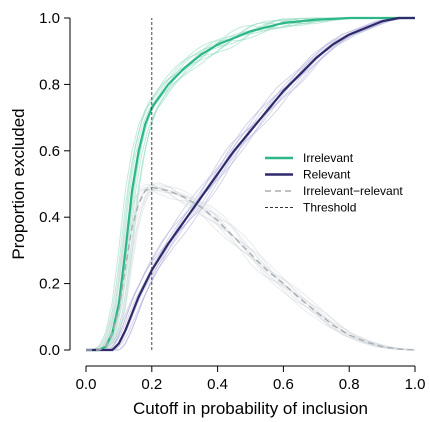  What do you see at coordinates (349, 384) in the screenshot?
I see `x-tick-label: 0.8` at bounding box center [349, 384].